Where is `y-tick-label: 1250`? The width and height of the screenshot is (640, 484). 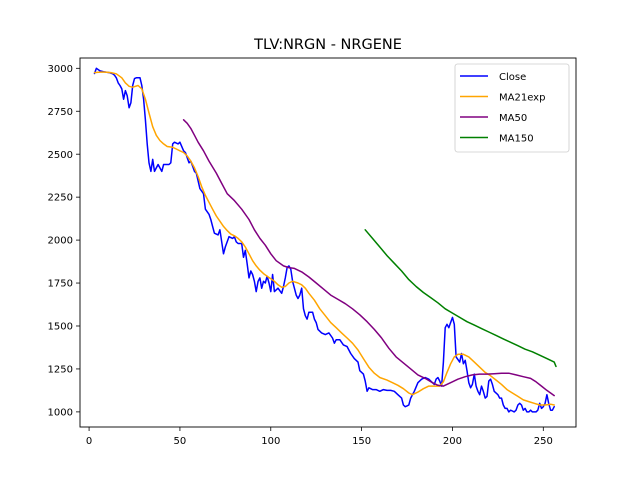 y-tick-label: 1250 is located at coordinates (60, 370).